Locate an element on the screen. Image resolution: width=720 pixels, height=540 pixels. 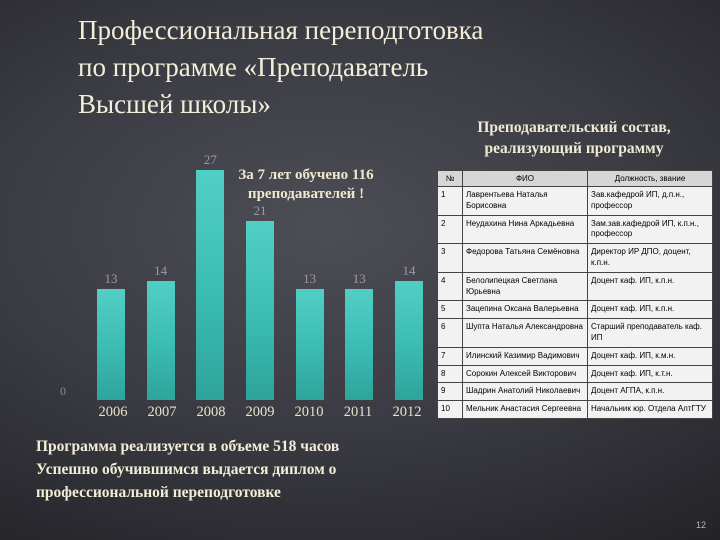
table-cell-num: 5 is located at coordinates (450, 310).